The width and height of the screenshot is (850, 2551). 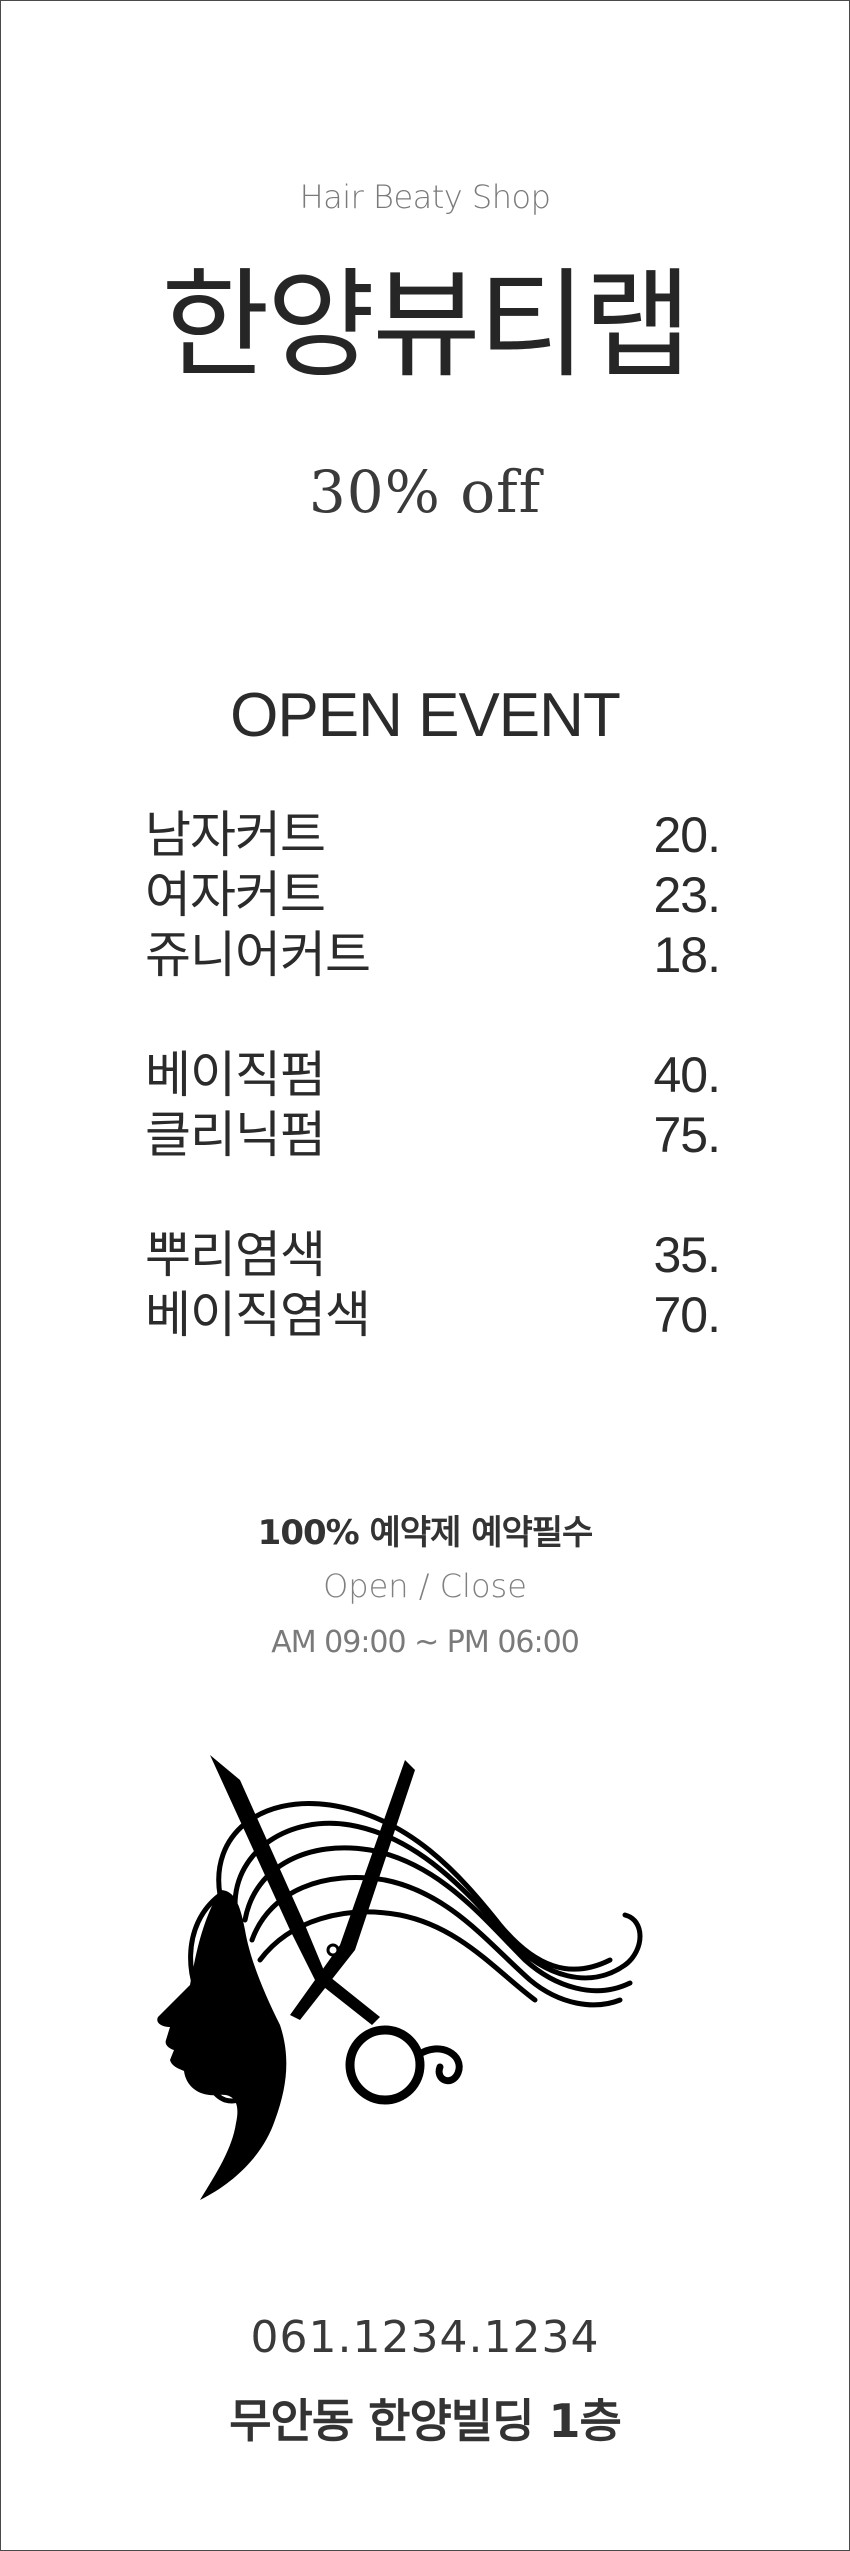 What do you see at coordinates (687, 1075) in the screenshot?
I see `service-price: 40.` at bounding box center [687, 1075].